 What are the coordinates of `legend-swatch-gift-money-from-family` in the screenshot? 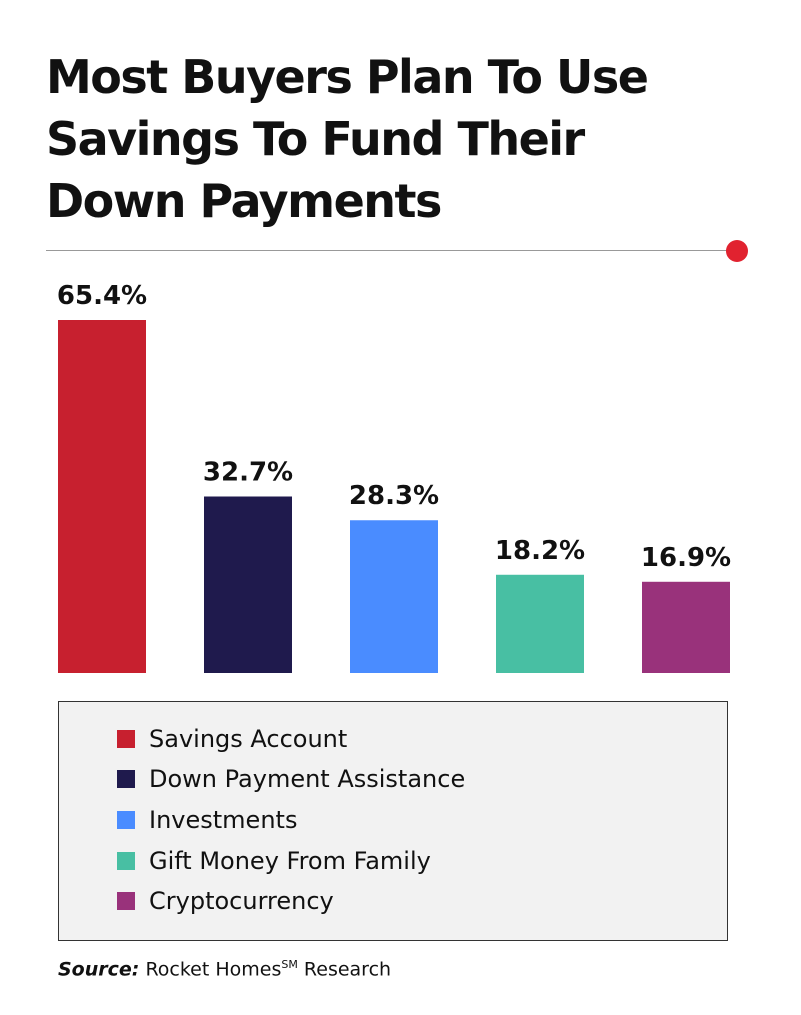 It's located at (126, 861).